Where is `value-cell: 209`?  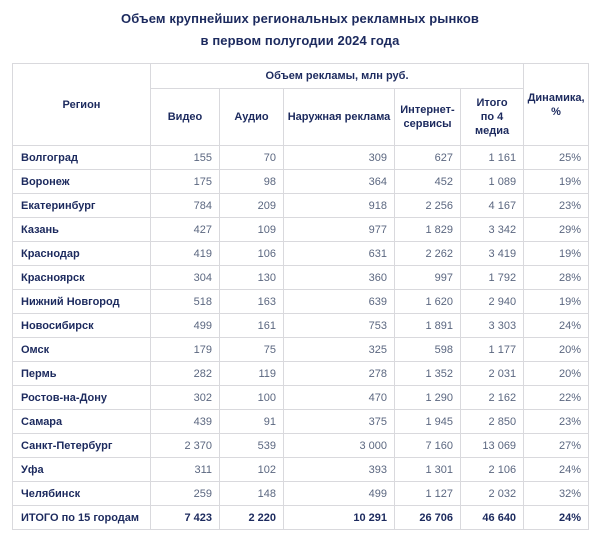 value-cell: 209 is located at coordinates (251, 205).